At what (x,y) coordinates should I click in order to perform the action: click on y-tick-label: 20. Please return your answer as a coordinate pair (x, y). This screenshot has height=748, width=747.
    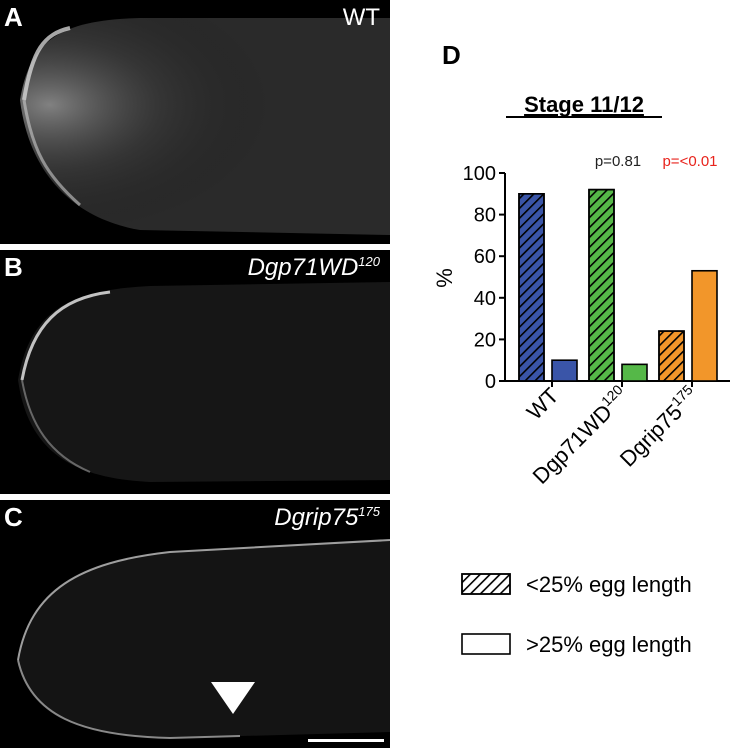
    Looking at the image, I should click on (485, 340).